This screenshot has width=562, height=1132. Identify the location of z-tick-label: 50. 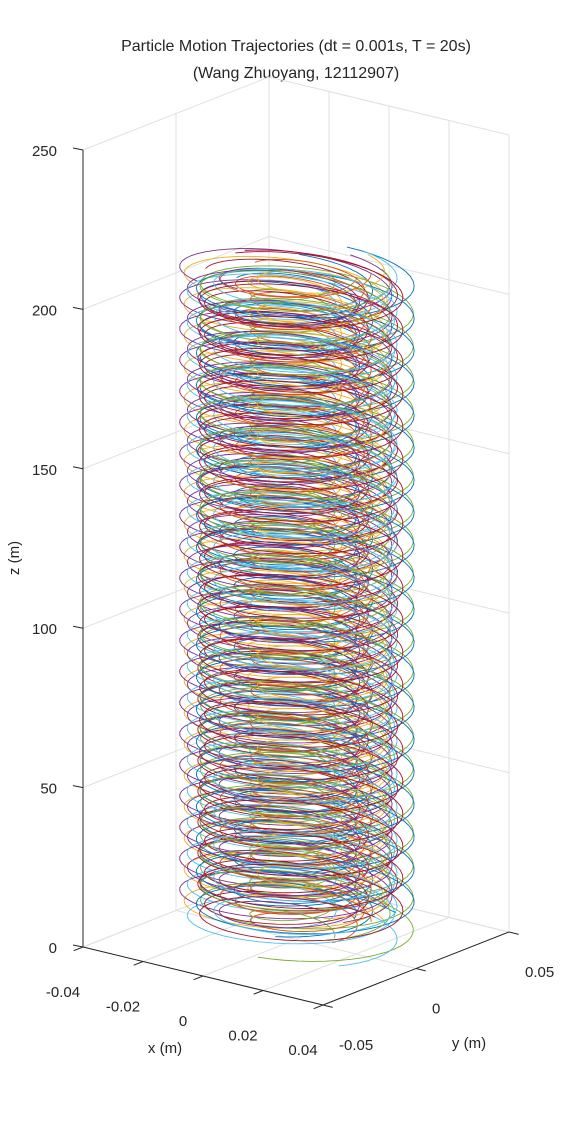
(48, 789).